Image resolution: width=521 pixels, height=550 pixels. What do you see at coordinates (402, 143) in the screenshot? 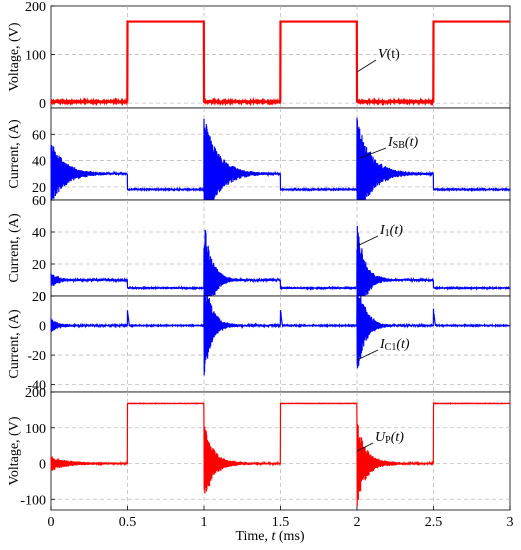
I see `series-annotation: ISB(t)` at bounding box center [402, 143].